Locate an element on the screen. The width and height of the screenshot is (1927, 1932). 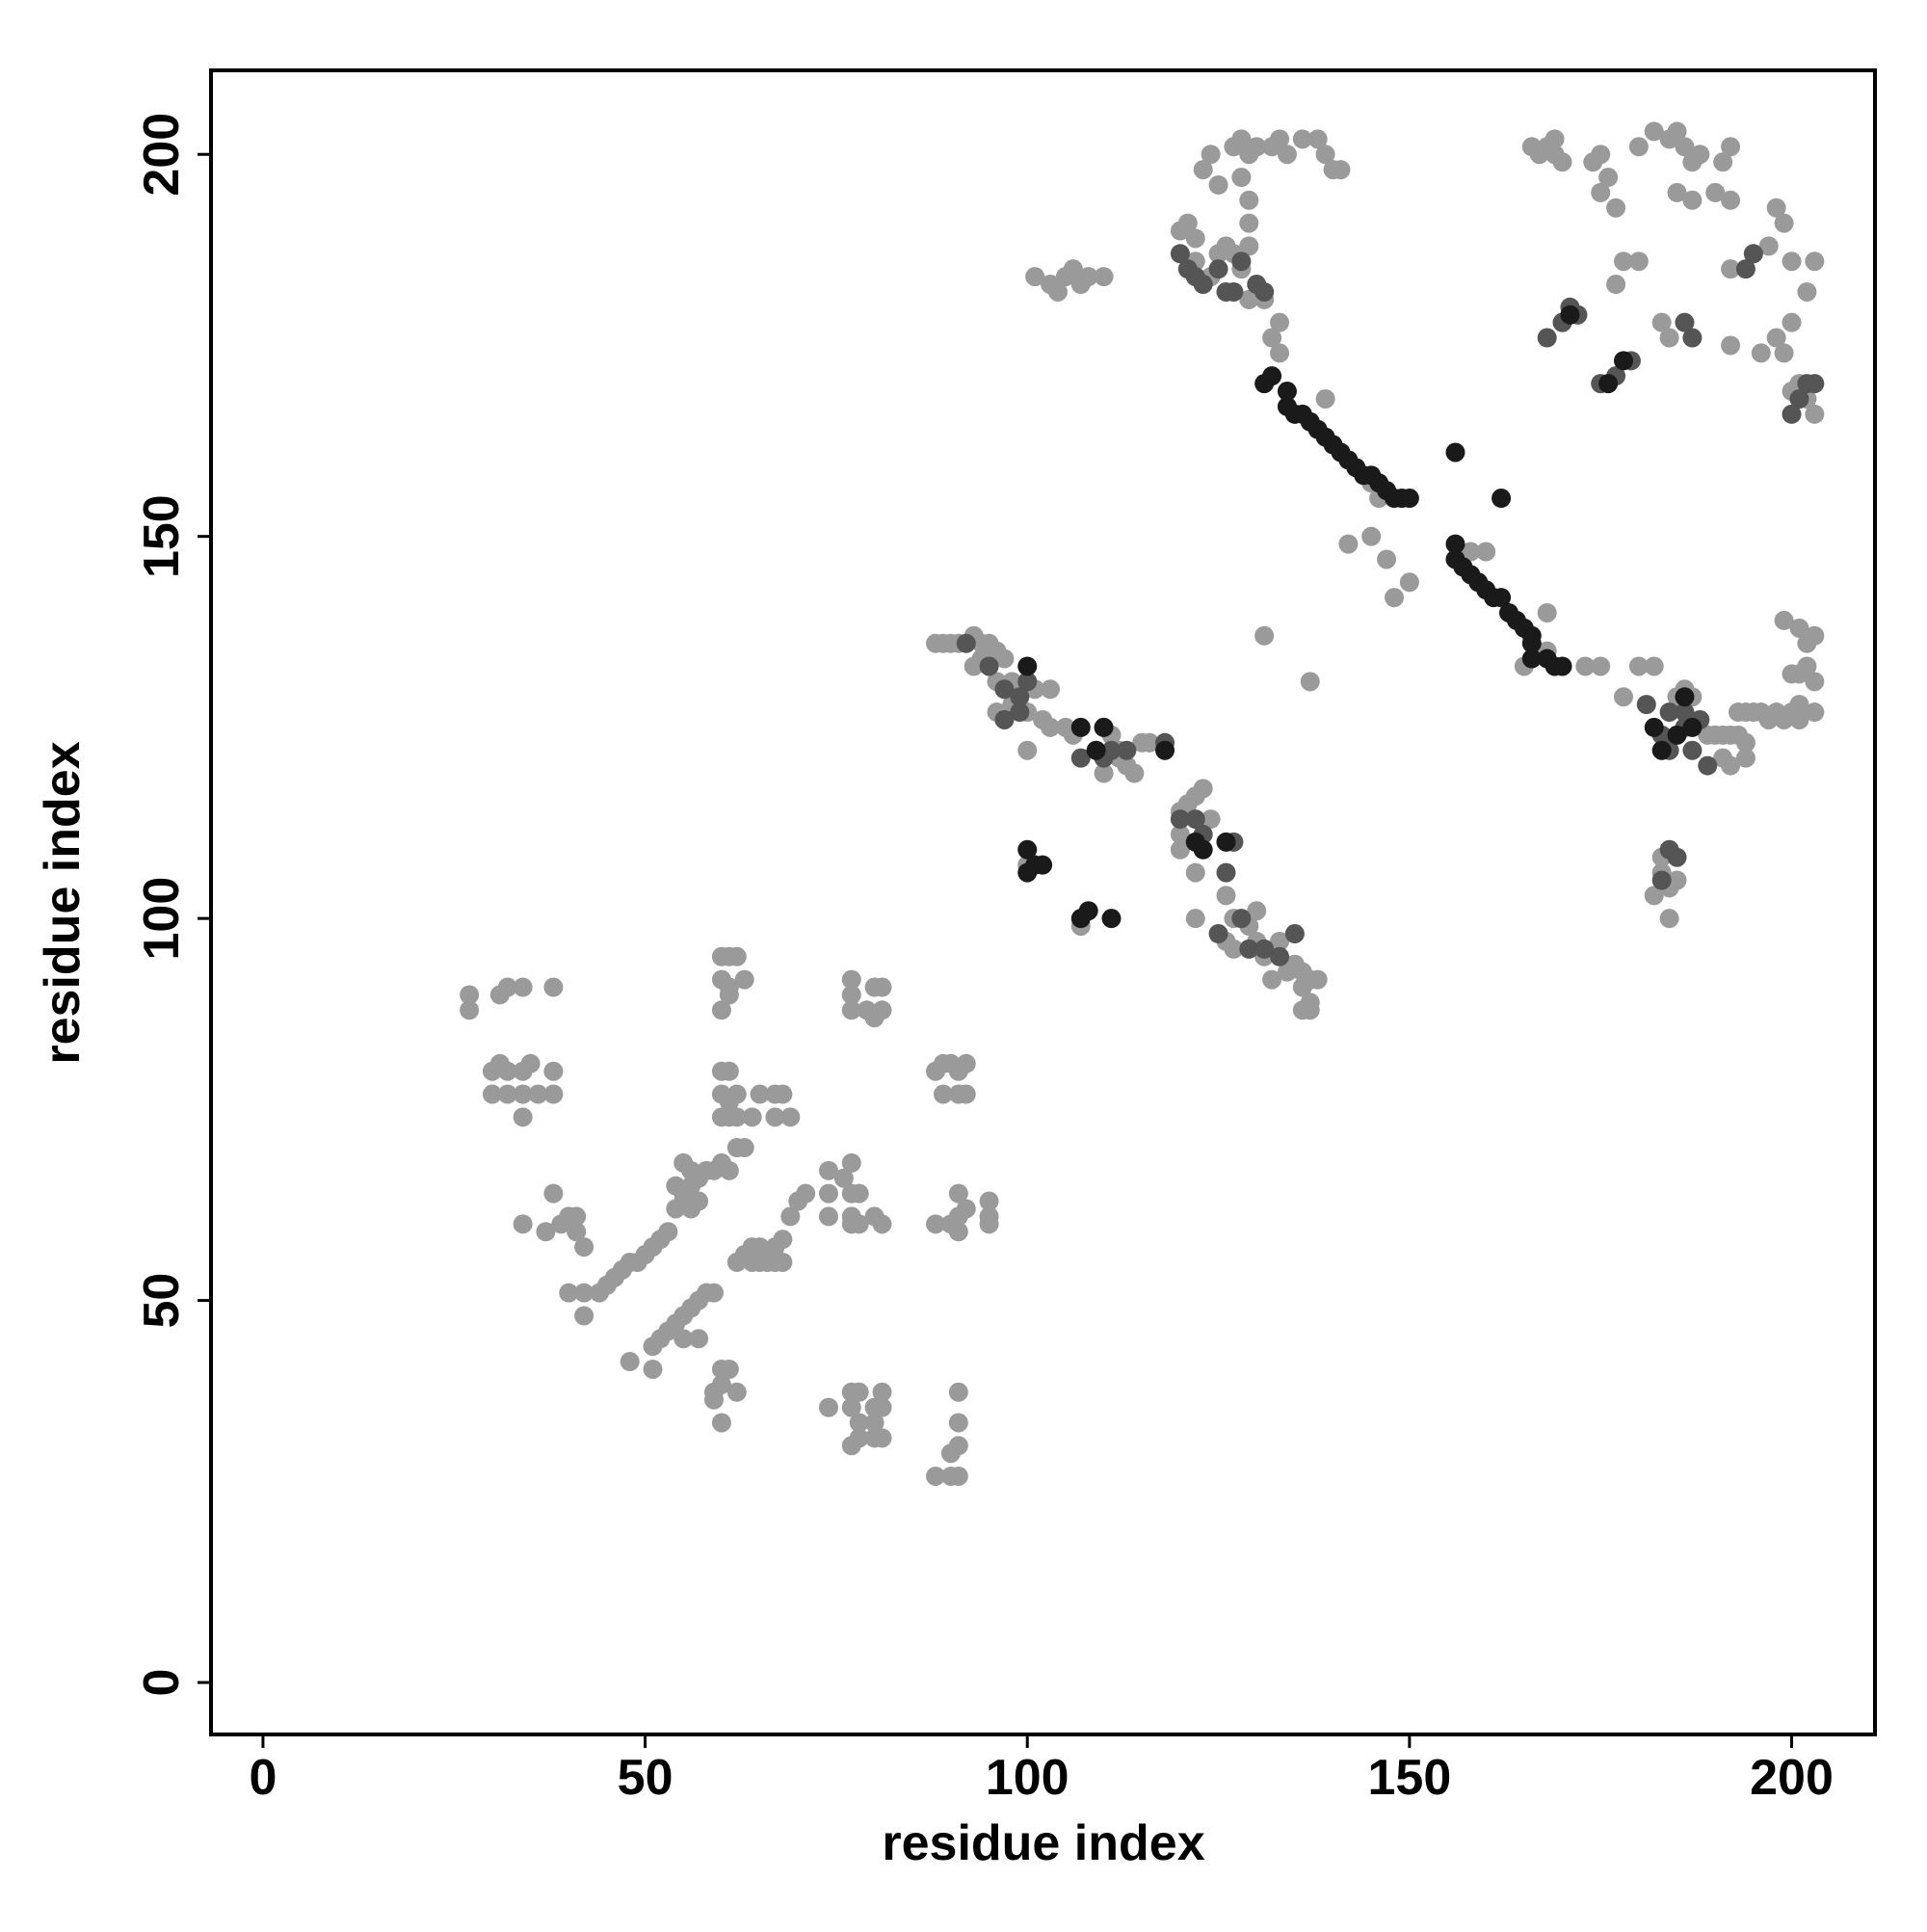
x-tick-label: 100 is located at coordinates (1027, 1778).